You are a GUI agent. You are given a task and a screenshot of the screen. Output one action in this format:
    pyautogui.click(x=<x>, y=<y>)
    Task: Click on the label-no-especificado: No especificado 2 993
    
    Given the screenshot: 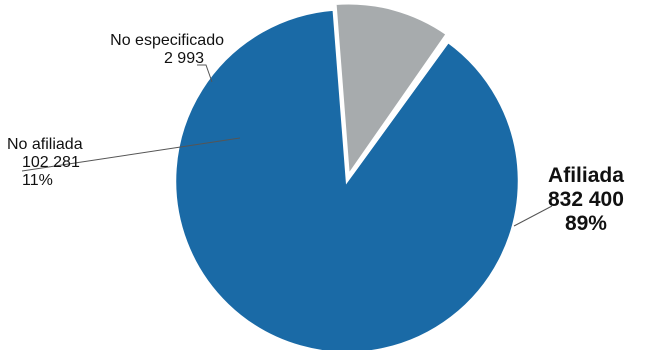 What is the action you would take?
    pyautogui.click(x=160, y=50)
    